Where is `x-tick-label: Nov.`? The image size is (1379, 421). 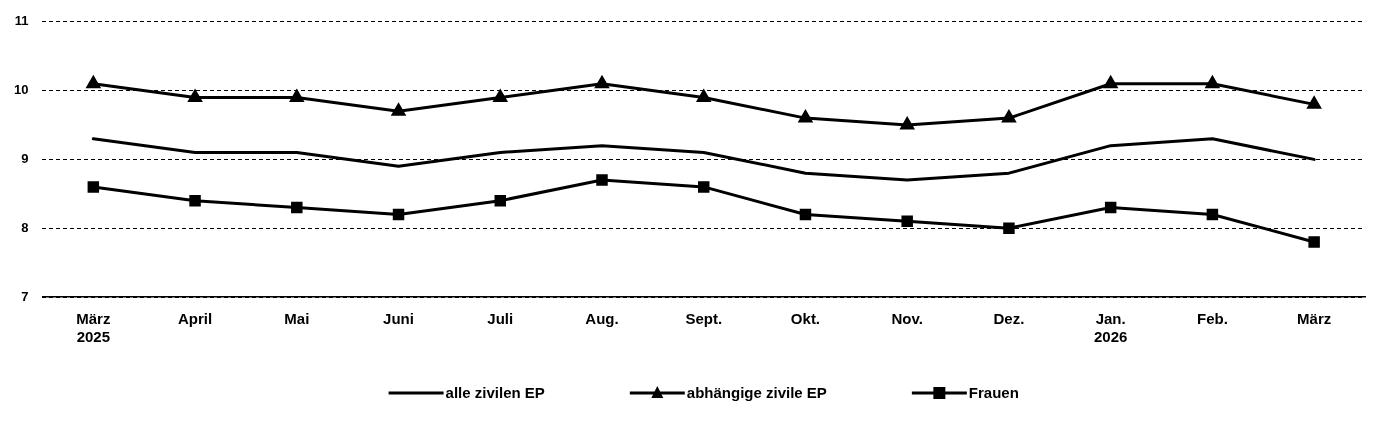
x-tick-label: Nov. is located at coordinates (907, 319).